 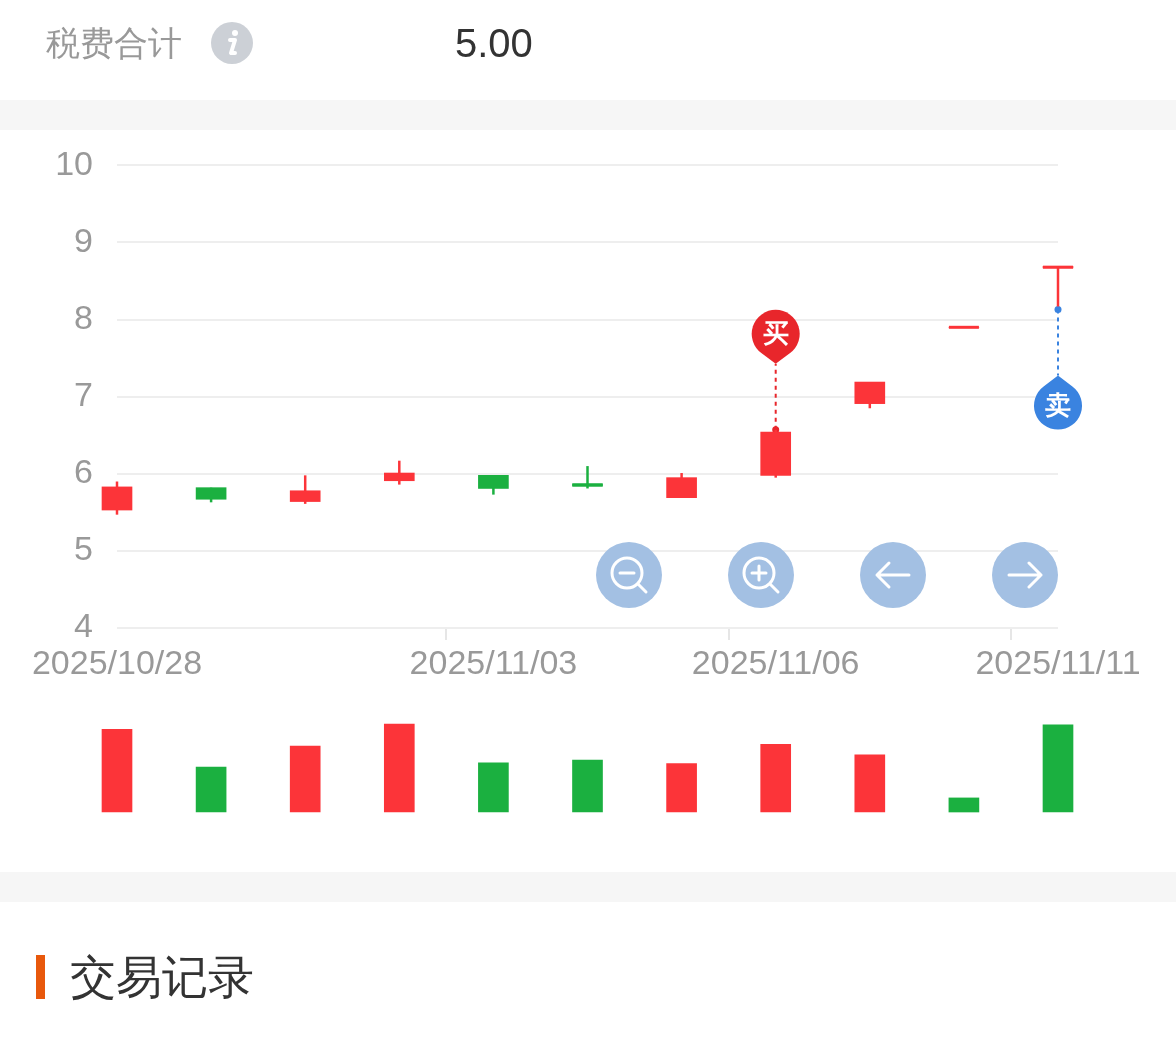 What do you see at coordinates (775, 661) in the screenshot?
I see `x-tick-label: 2025/11/06` at bounding box center [775, 661].